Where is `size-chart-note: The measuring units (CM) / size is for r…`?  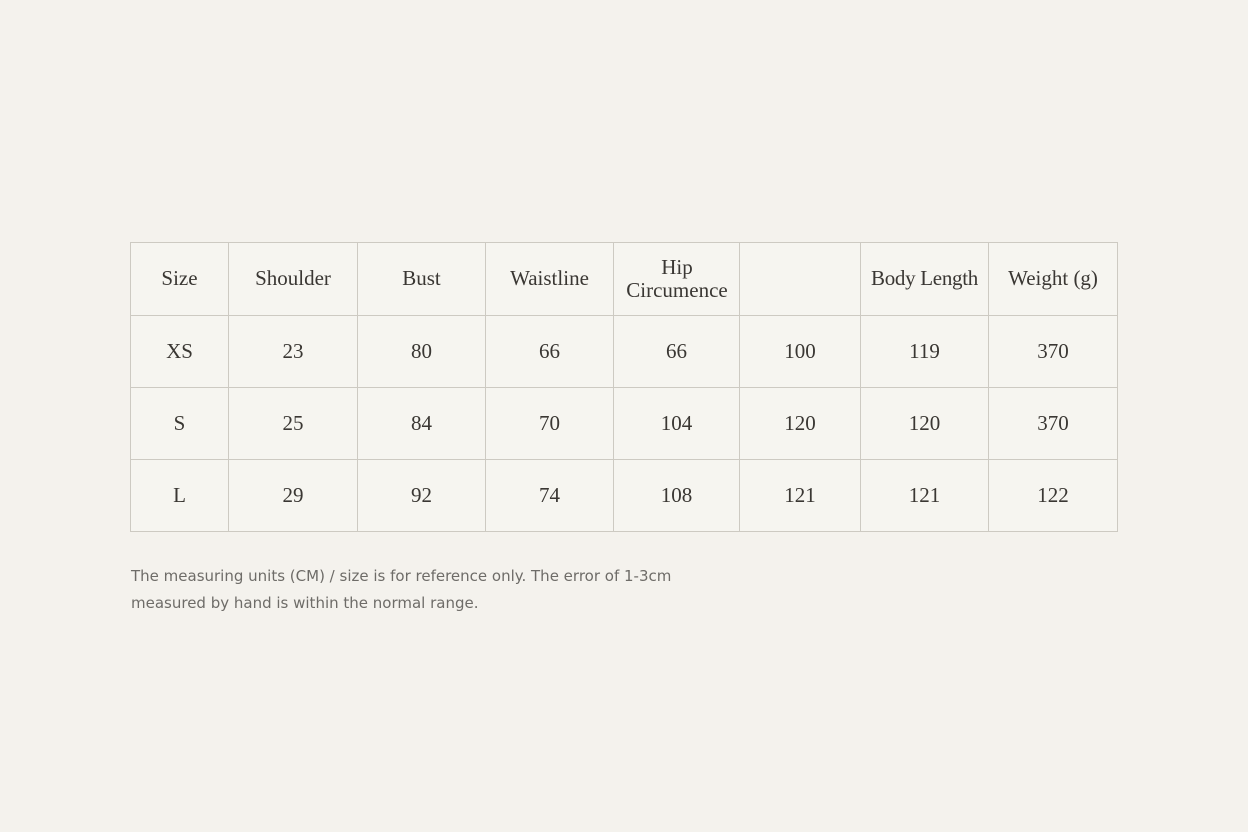
size-chart-note: The measuring units (CM) / size is for r… is located at coordinates (461, 590).